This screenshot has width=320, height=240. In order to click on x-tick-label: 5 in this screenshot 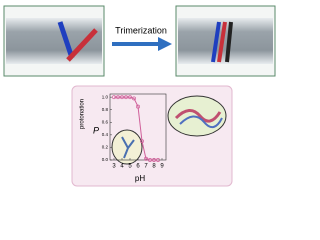, I will do `click(130, 167)`.